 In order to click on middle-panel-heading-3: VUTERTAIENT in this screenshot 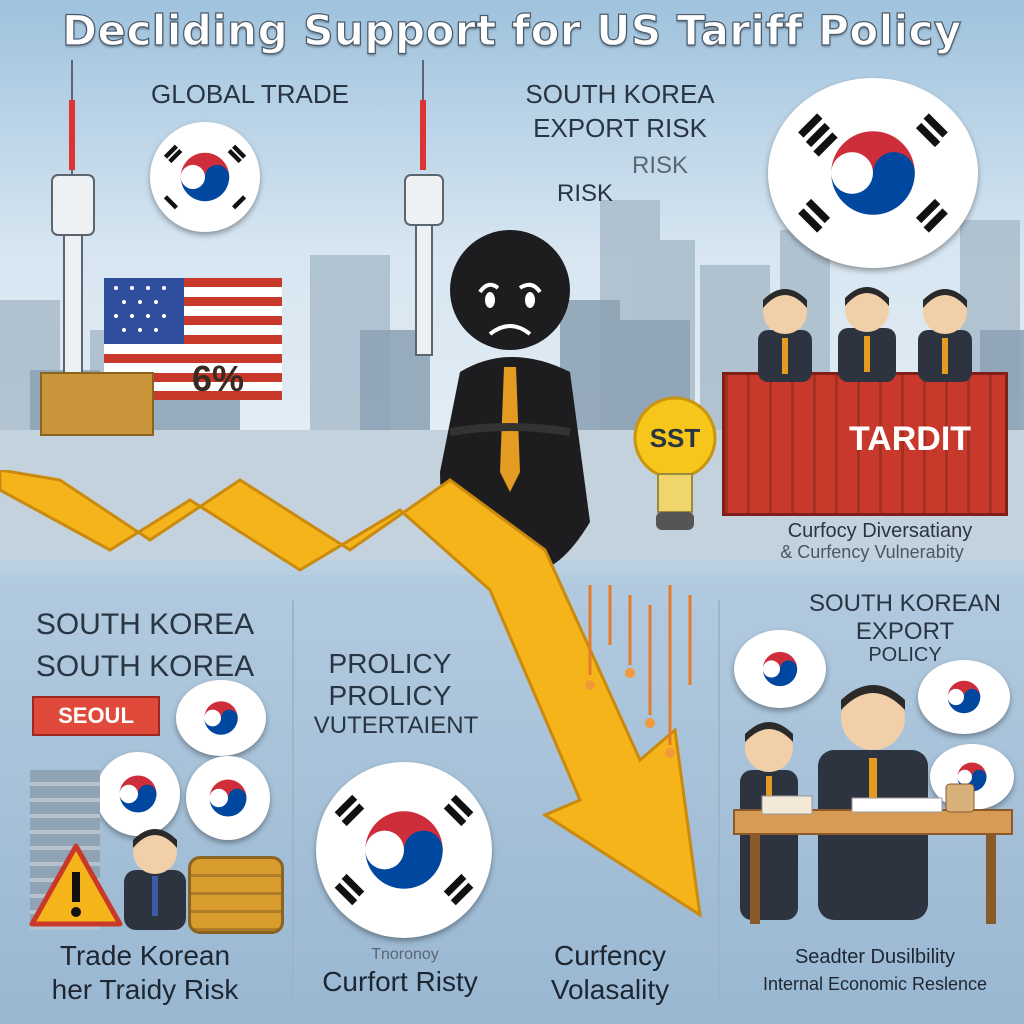, I will do `click(396, 725)`.